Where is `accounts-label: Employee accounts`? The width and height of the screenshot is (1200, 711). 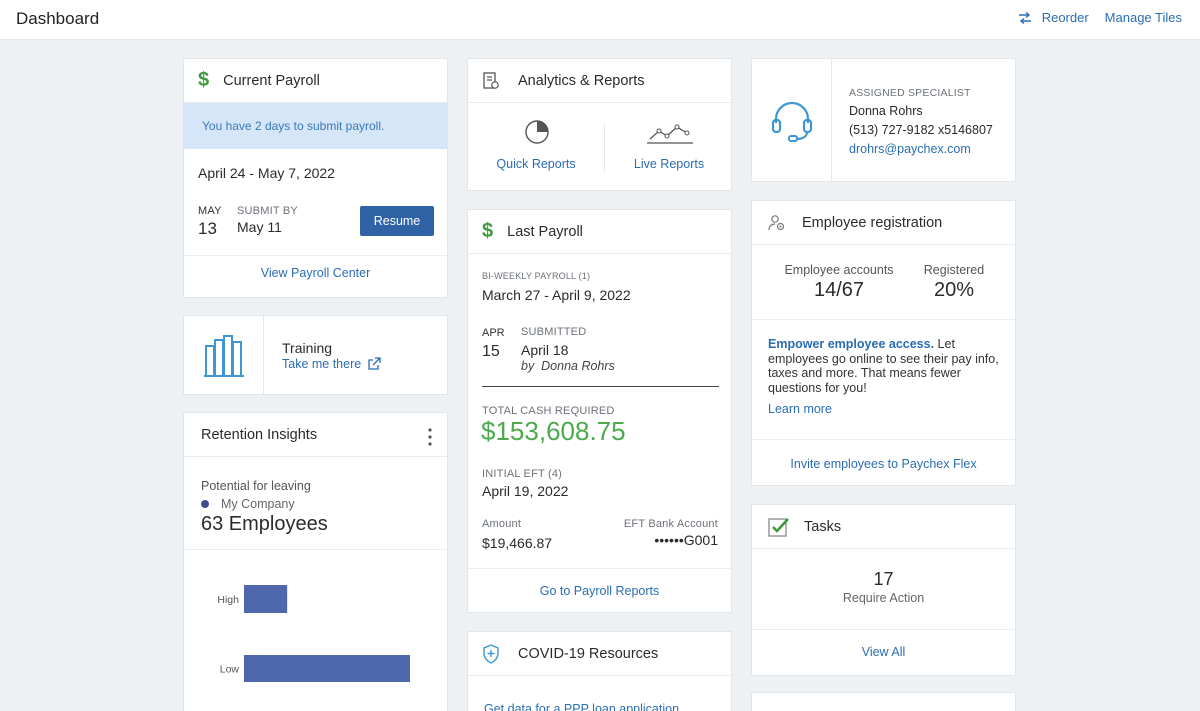
accounts-label: Employee accounts is located at coordinates (839, 270).